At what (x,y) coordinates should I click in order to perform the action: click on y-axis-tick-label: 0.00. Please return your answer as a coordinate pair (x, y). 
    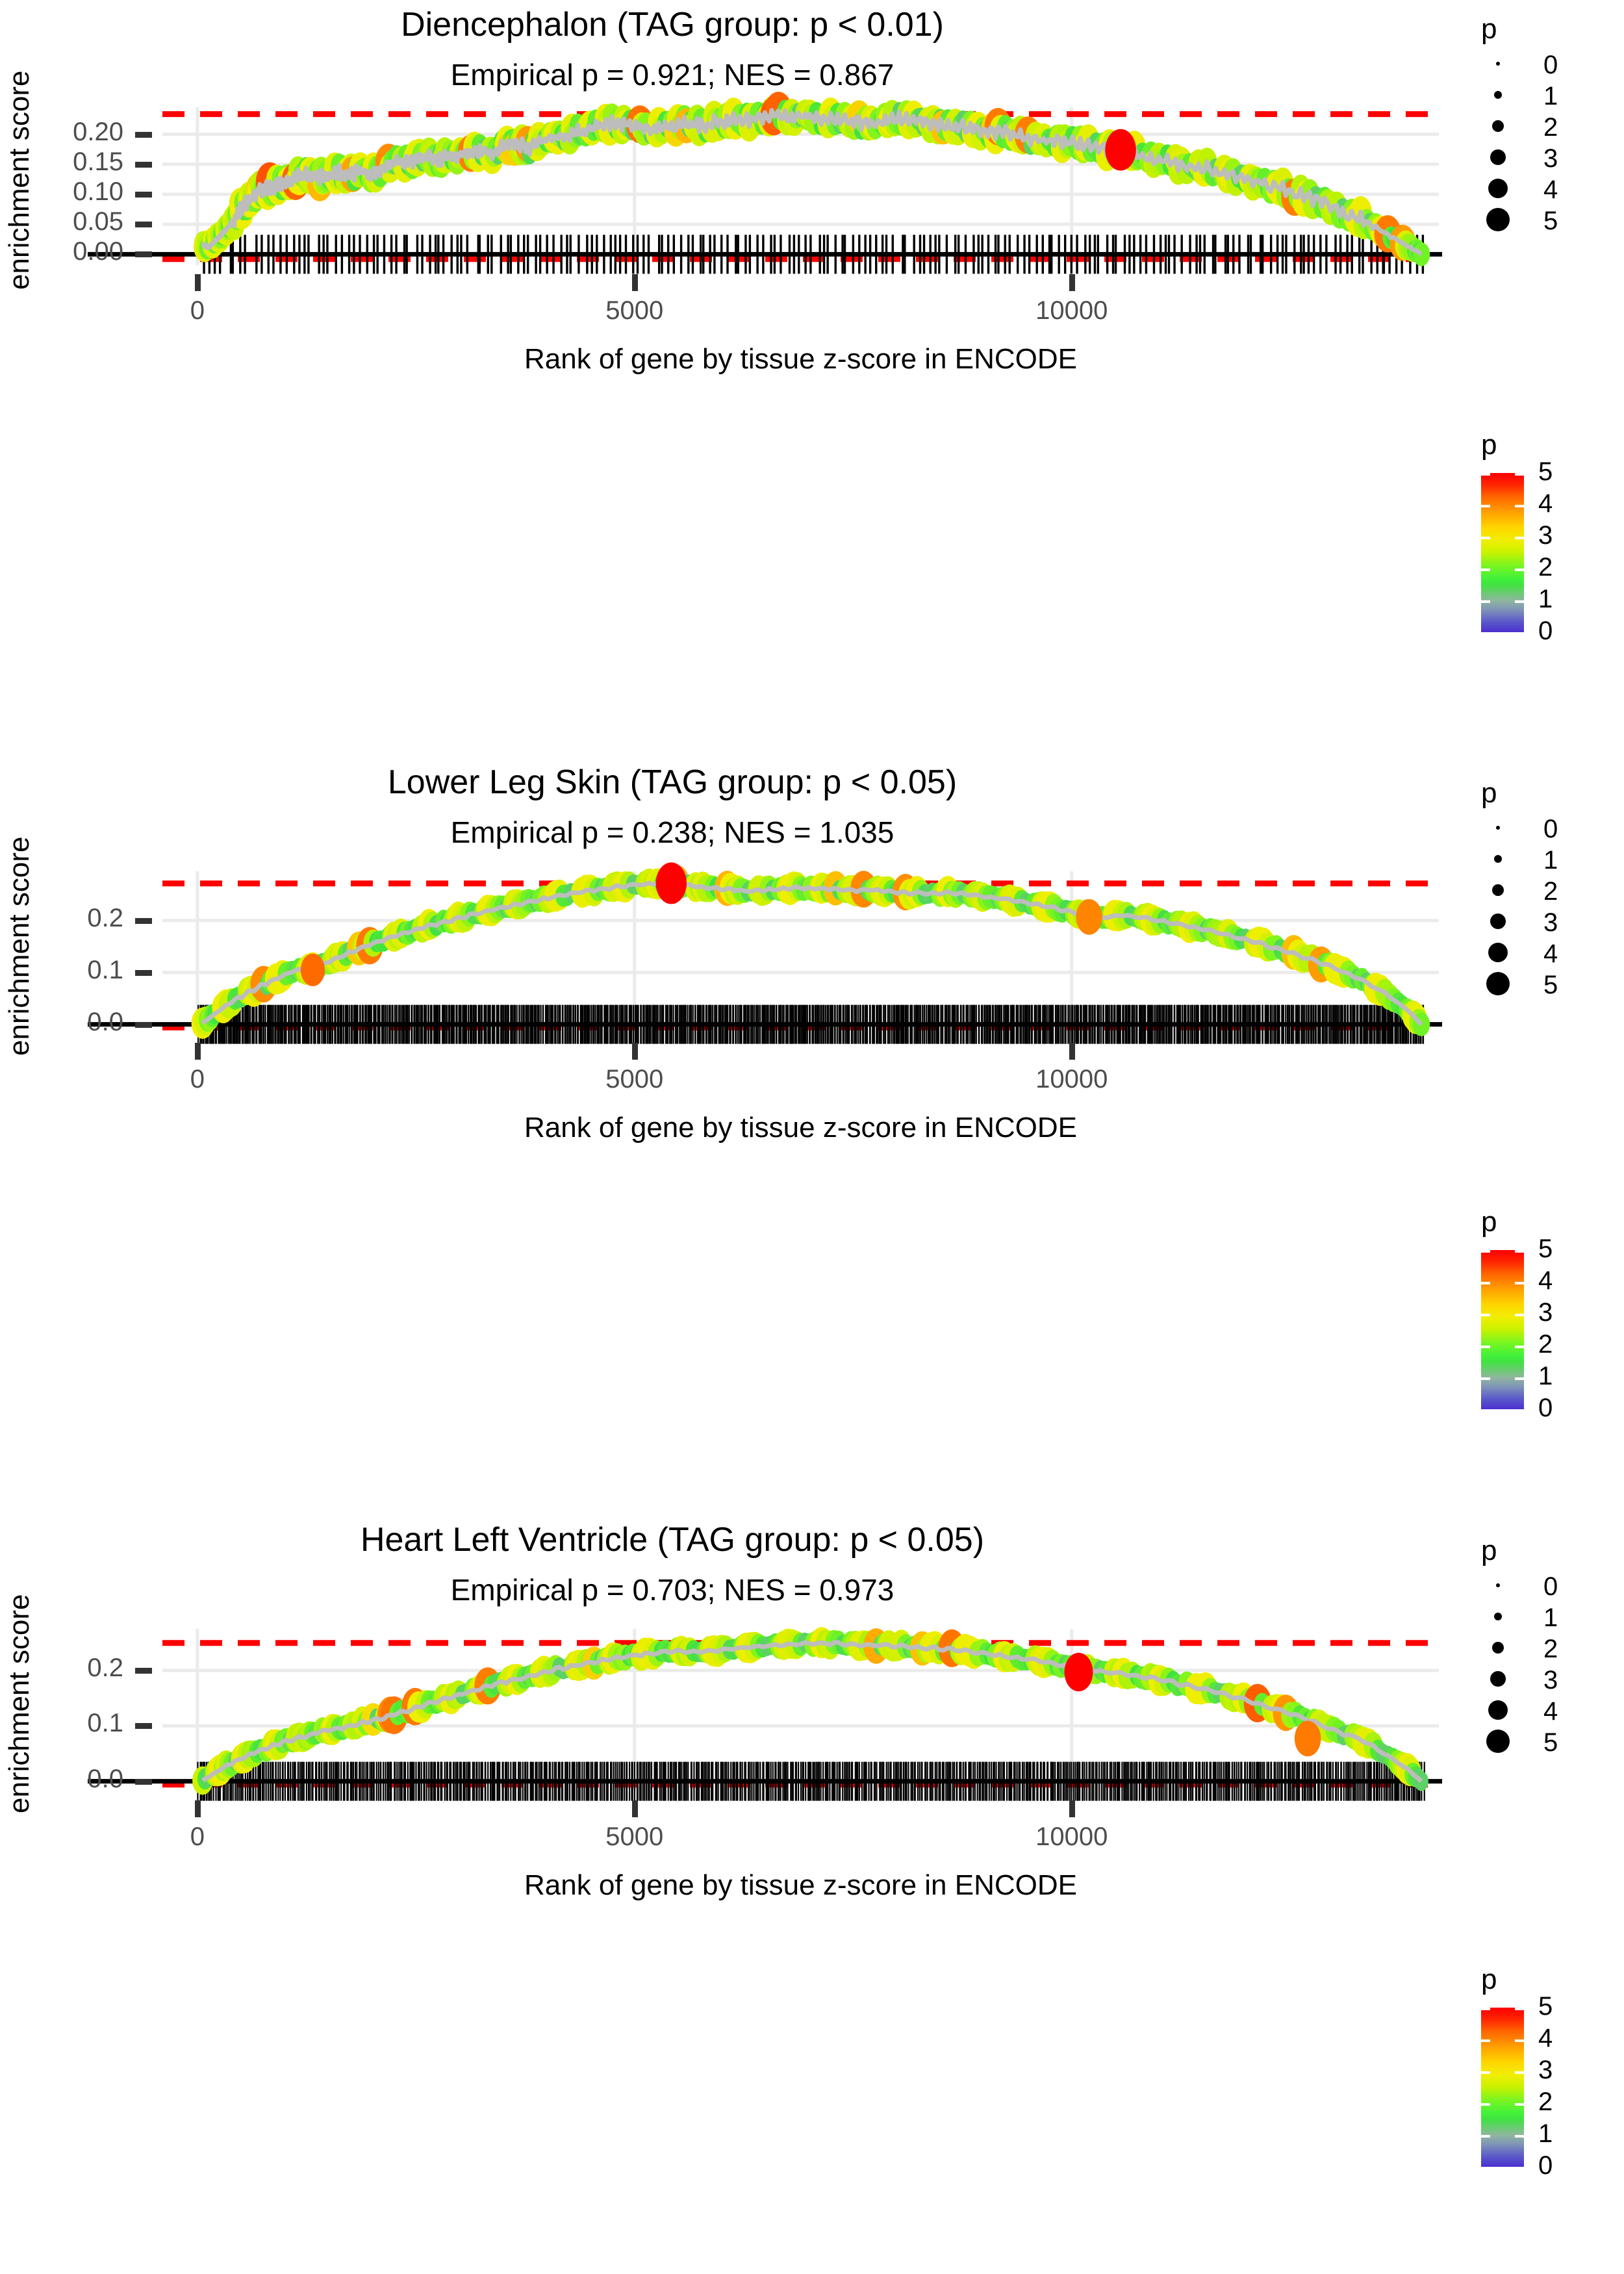
    Looking at the image, I should click on (98, 251).